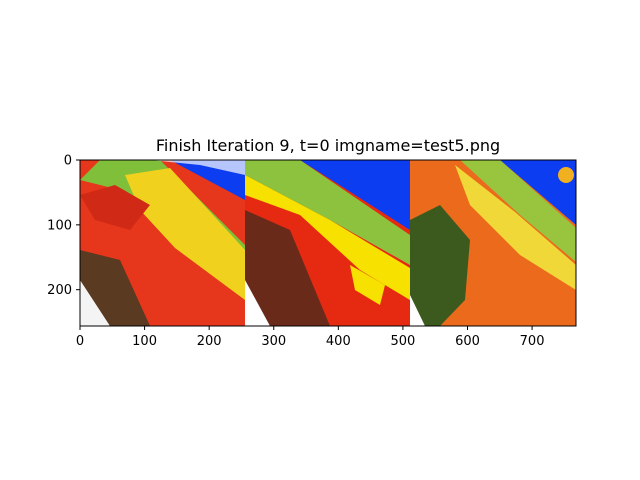 The image size is (640, 480). Describe the element at coordinates (144, 341) in the screenshot. I see `x-tick-label: 100` at that location.